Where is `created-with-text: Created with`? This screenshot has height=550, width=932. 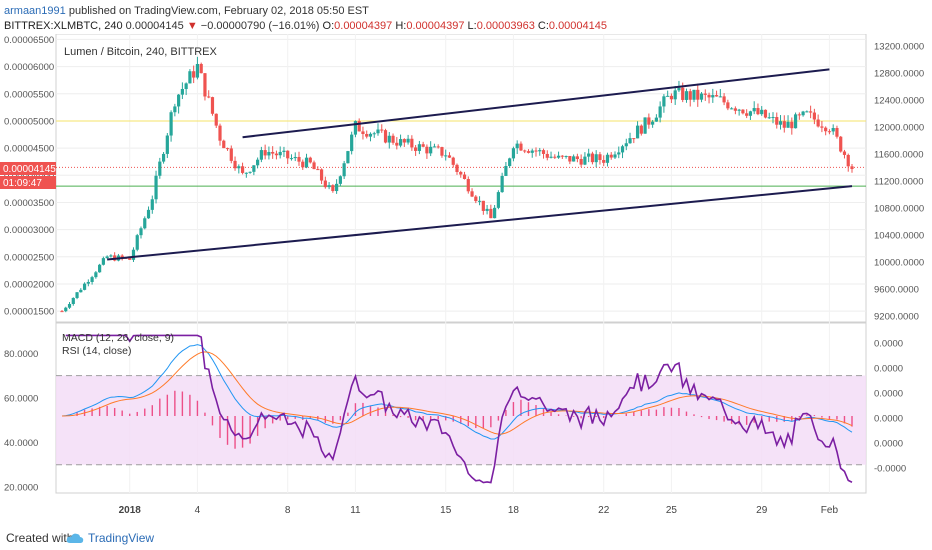 created-with-text: Created with is located at coordinates (40, 538).